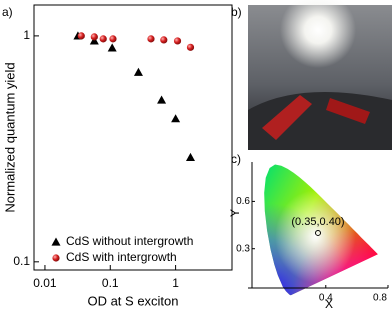  Describe the element at coordinates (132, 300) in the screenshot. I see `x-axis-label: OD at S exciton` at that location.